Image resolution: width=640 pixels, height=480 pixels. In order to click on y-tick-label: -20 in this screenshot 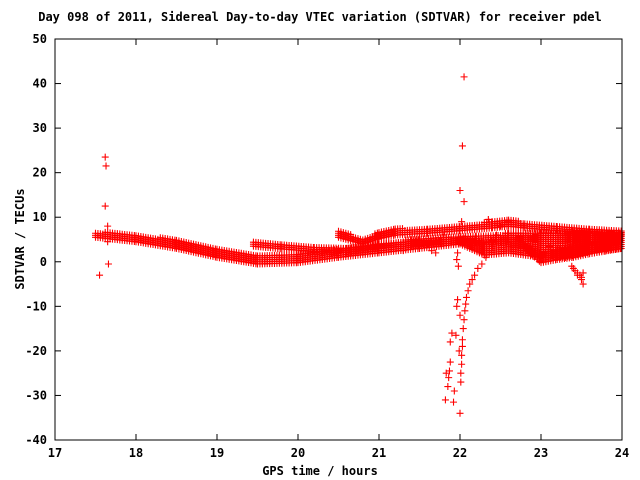, I will do `click(36, 351)`.